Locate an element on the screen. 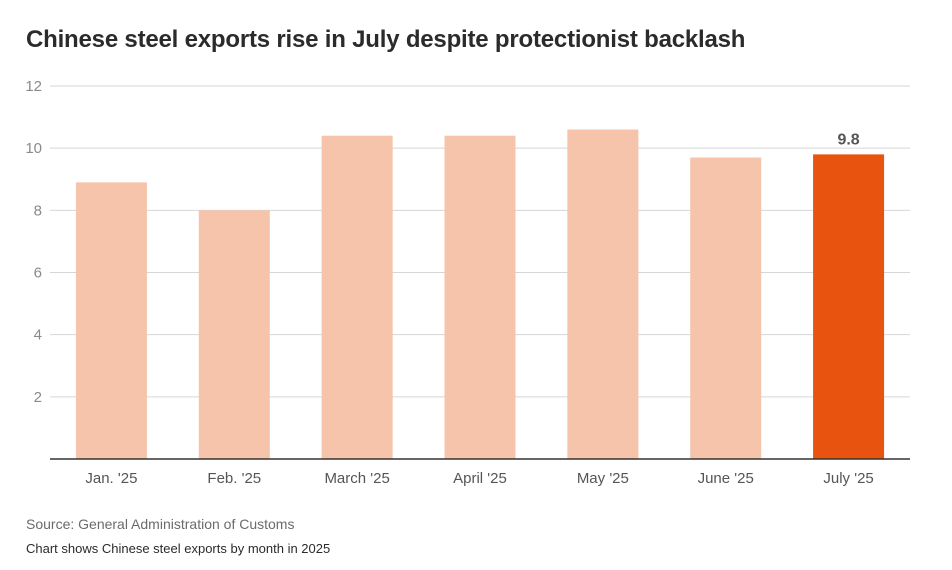 The image size is (952, 570). x-tick-label: Feb. '25 is located at coordinates (234, 478).